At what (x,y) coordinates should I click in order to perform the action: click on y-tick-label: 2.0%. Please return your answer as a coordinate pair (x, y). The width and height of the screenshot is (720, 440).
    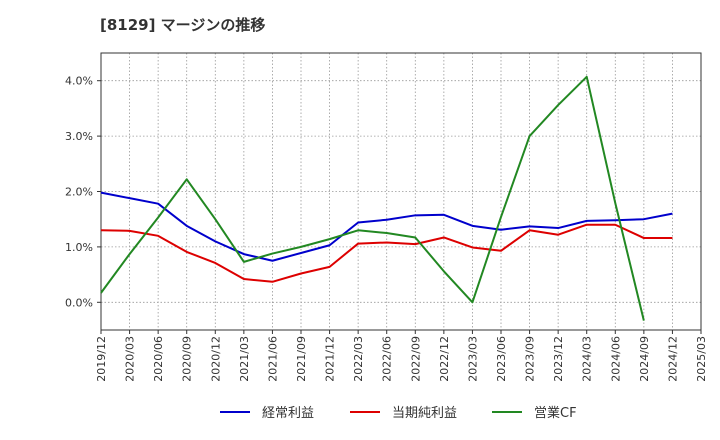
    Looking at the image, I should click on (79, 192).